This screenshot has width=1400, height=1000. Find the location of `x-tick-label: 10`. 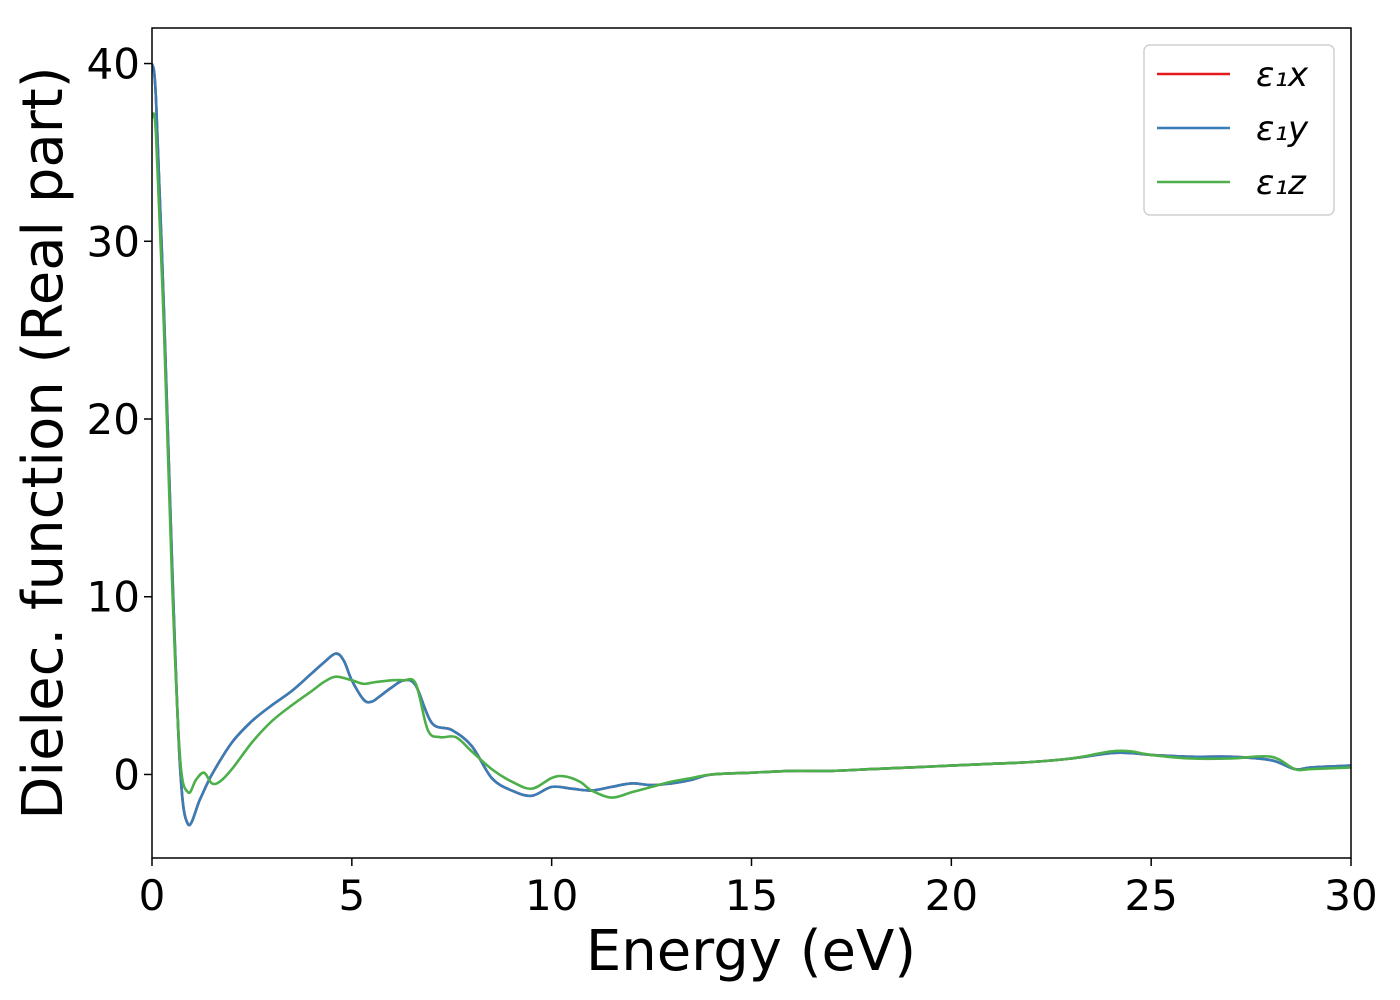

x-tick-label: 10 is located at coordinates (551, 895).